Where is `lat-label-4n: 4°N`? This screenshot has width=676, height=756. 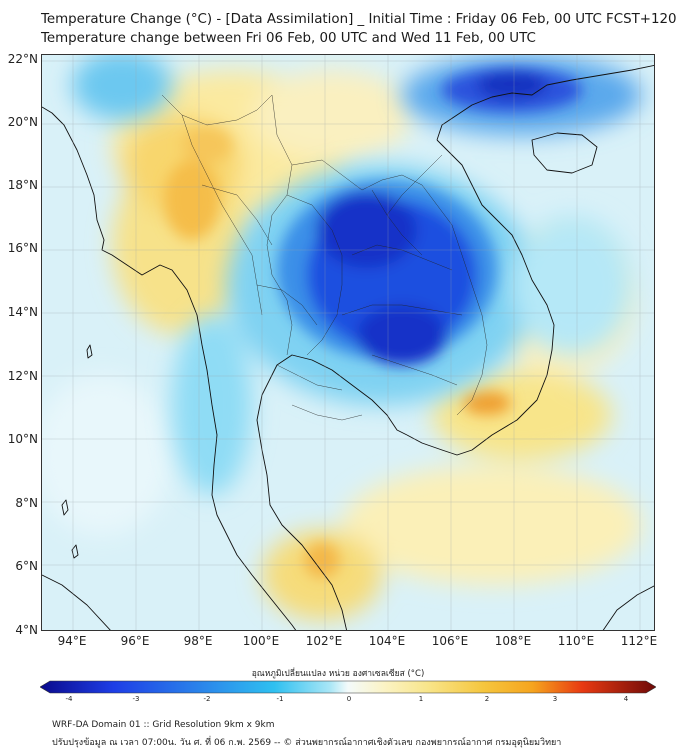
lat-label-4n: 4°N is located at coordinates (26, 630).